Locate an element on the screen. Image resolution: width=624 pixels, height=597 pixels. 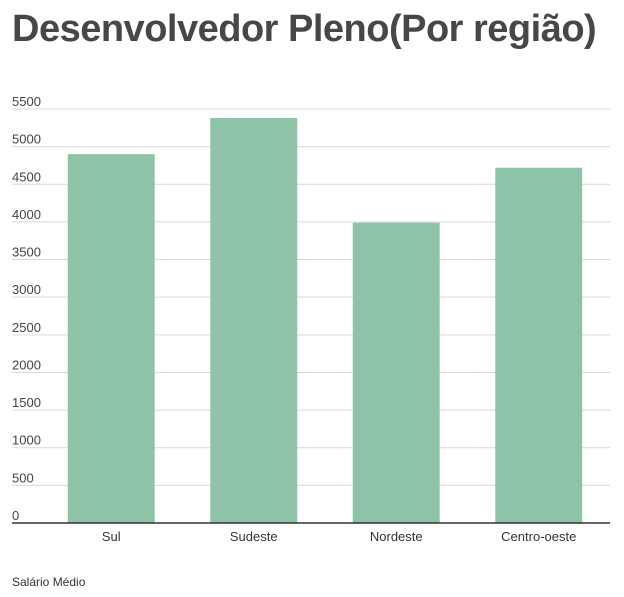
x-tick-label: Sul is located at coordinates (111, 536).